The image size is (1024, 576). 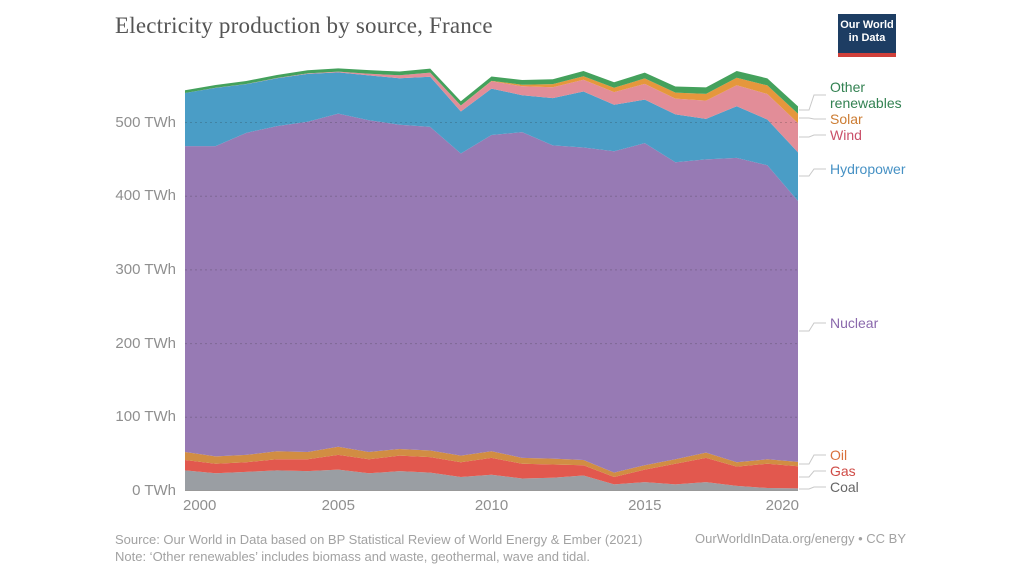 I want to click on area-solar, so click(x=491, y=97).